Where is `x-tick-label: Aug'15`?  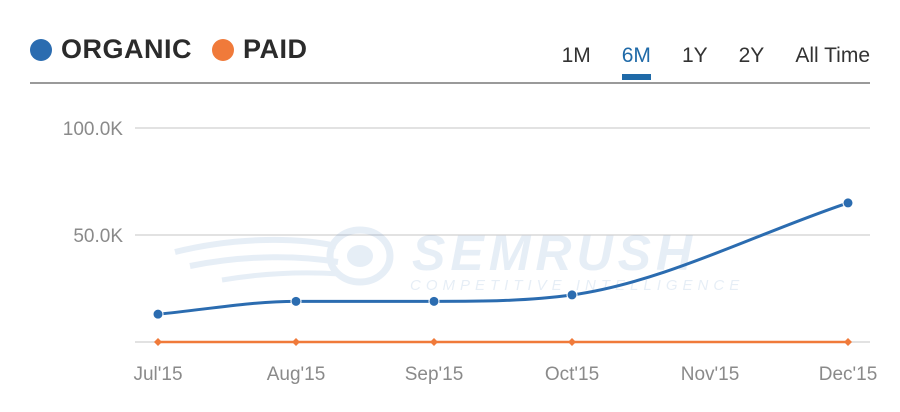
x-tick-label: Aug'15 is located at coordinates (296, 374).